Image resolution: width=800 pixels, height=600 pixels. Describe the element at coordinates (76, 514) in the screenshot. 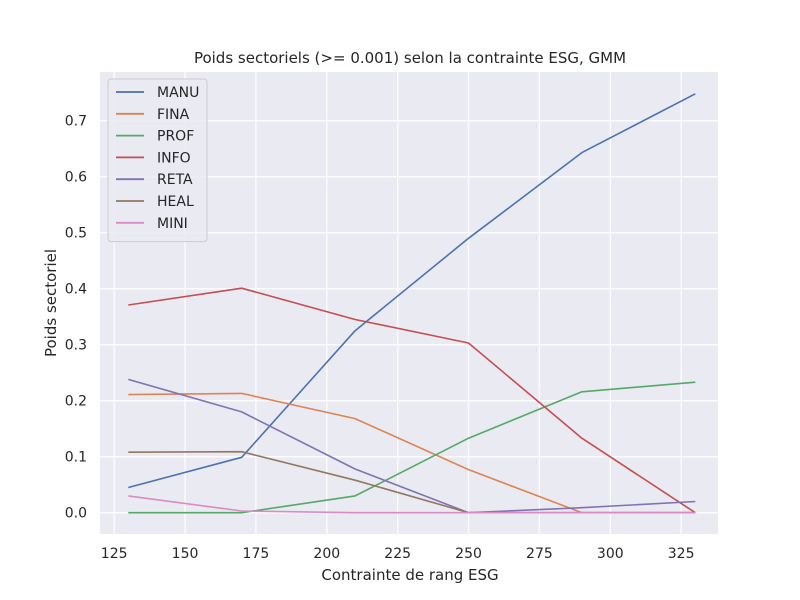

I see `y-tick-label: 0.0` at that location.